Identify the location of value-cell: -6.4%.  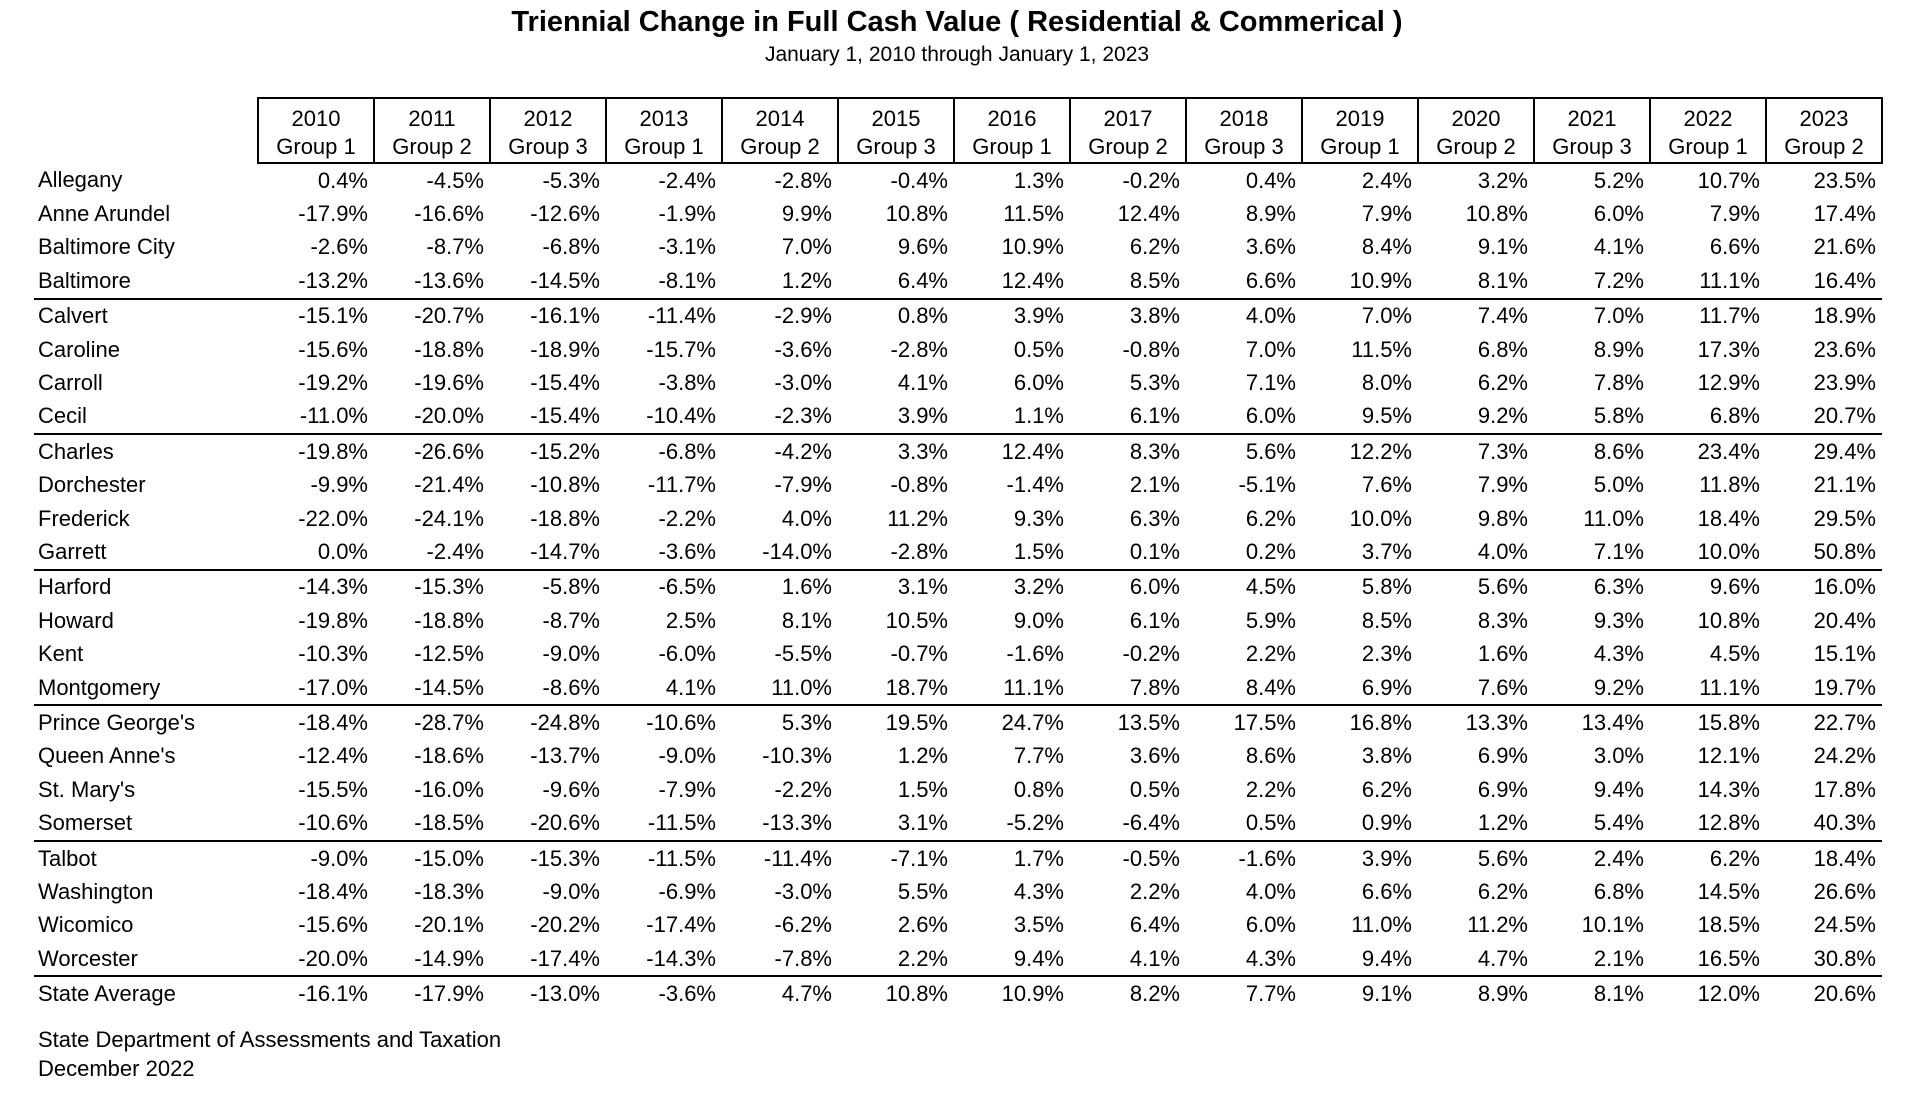
(1128, 824).